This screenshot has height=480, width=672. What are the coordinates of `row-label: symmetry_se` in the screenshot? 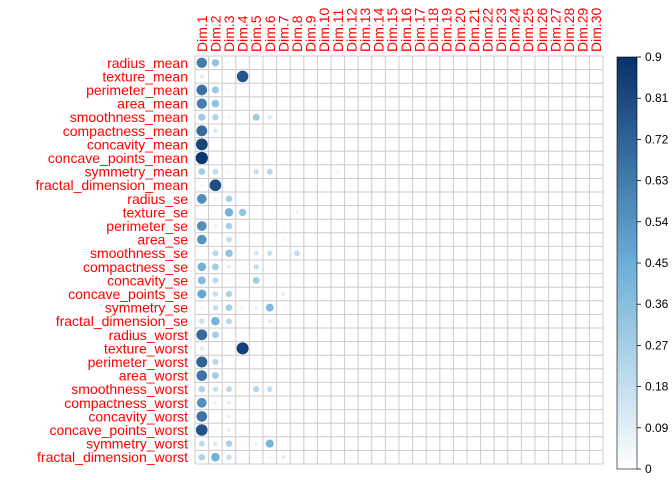 It's located at (146, 308).